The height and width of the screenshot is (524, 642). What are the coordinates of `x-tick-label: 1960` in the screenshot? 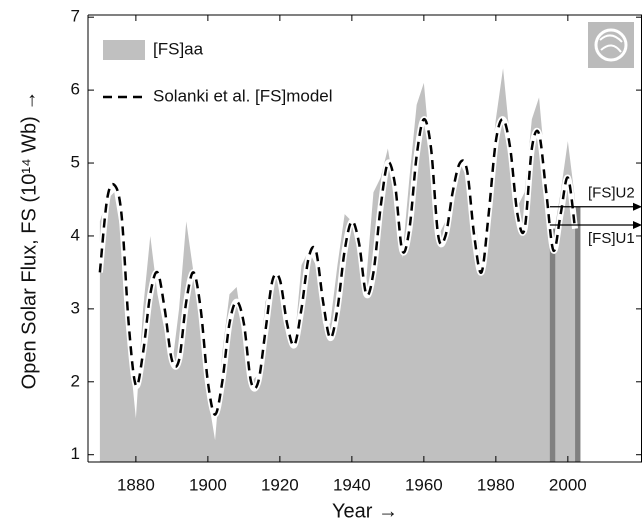 It's located at (424, 484).